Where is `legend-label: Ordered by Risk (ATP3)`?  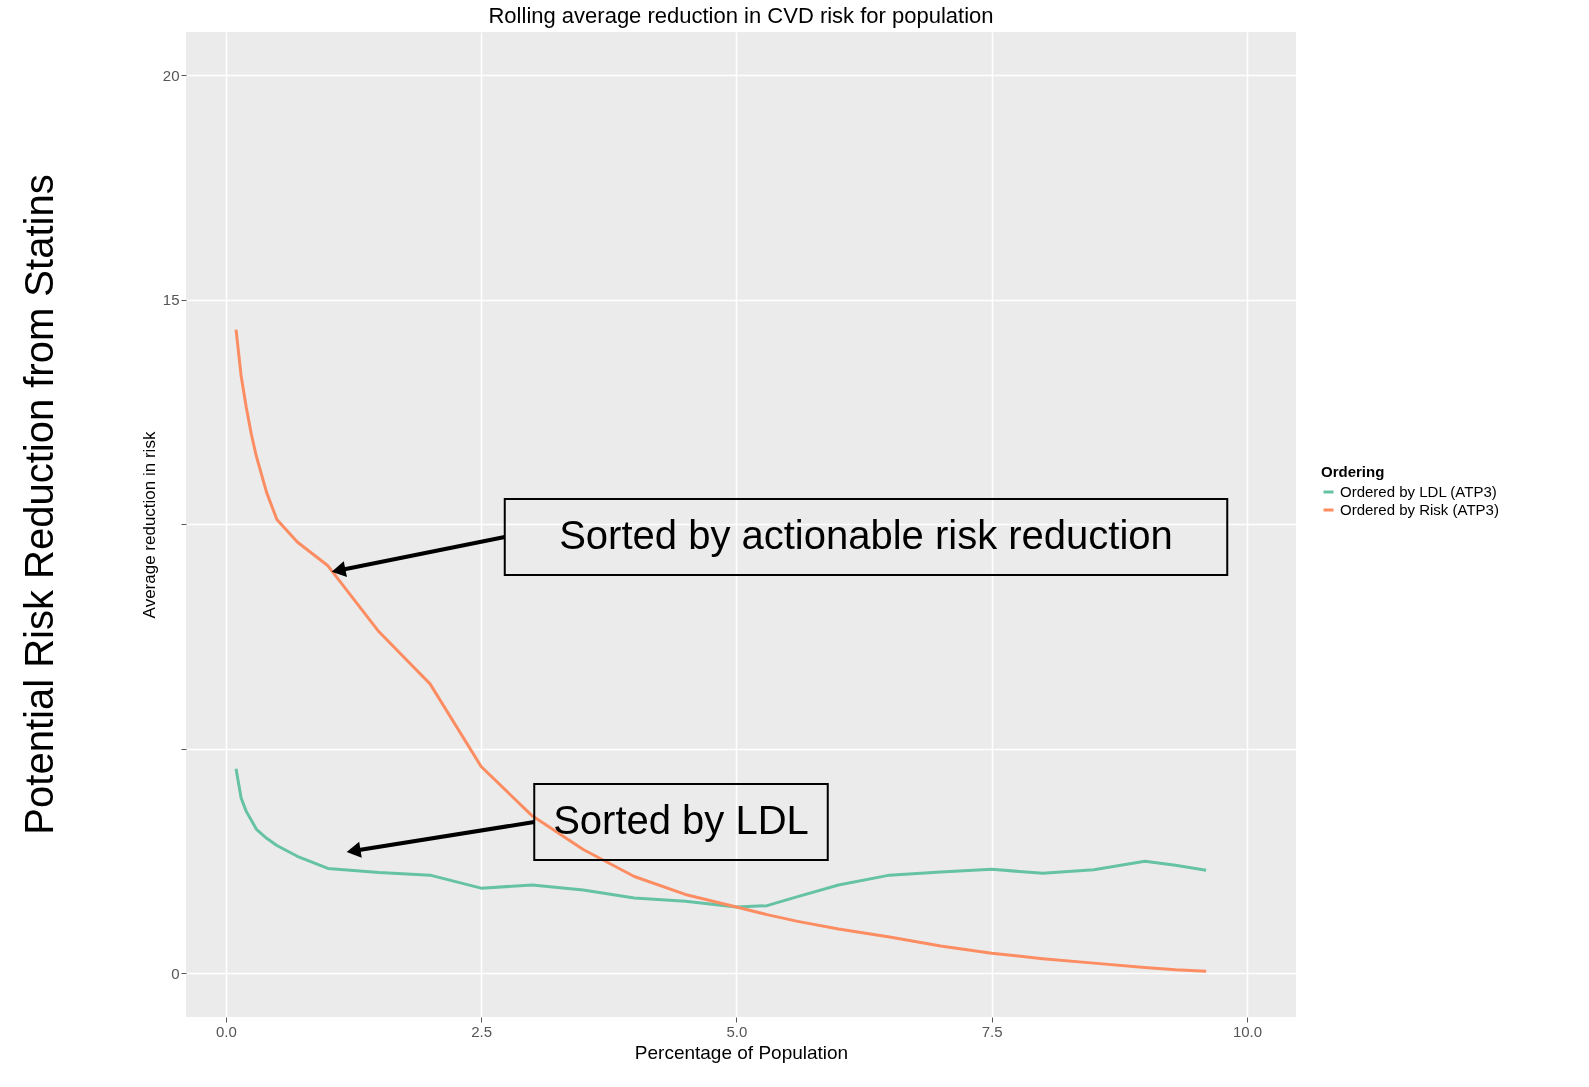 legend-label: Ordered by Risk (ATP3) is located at coordinates (1419, 509).